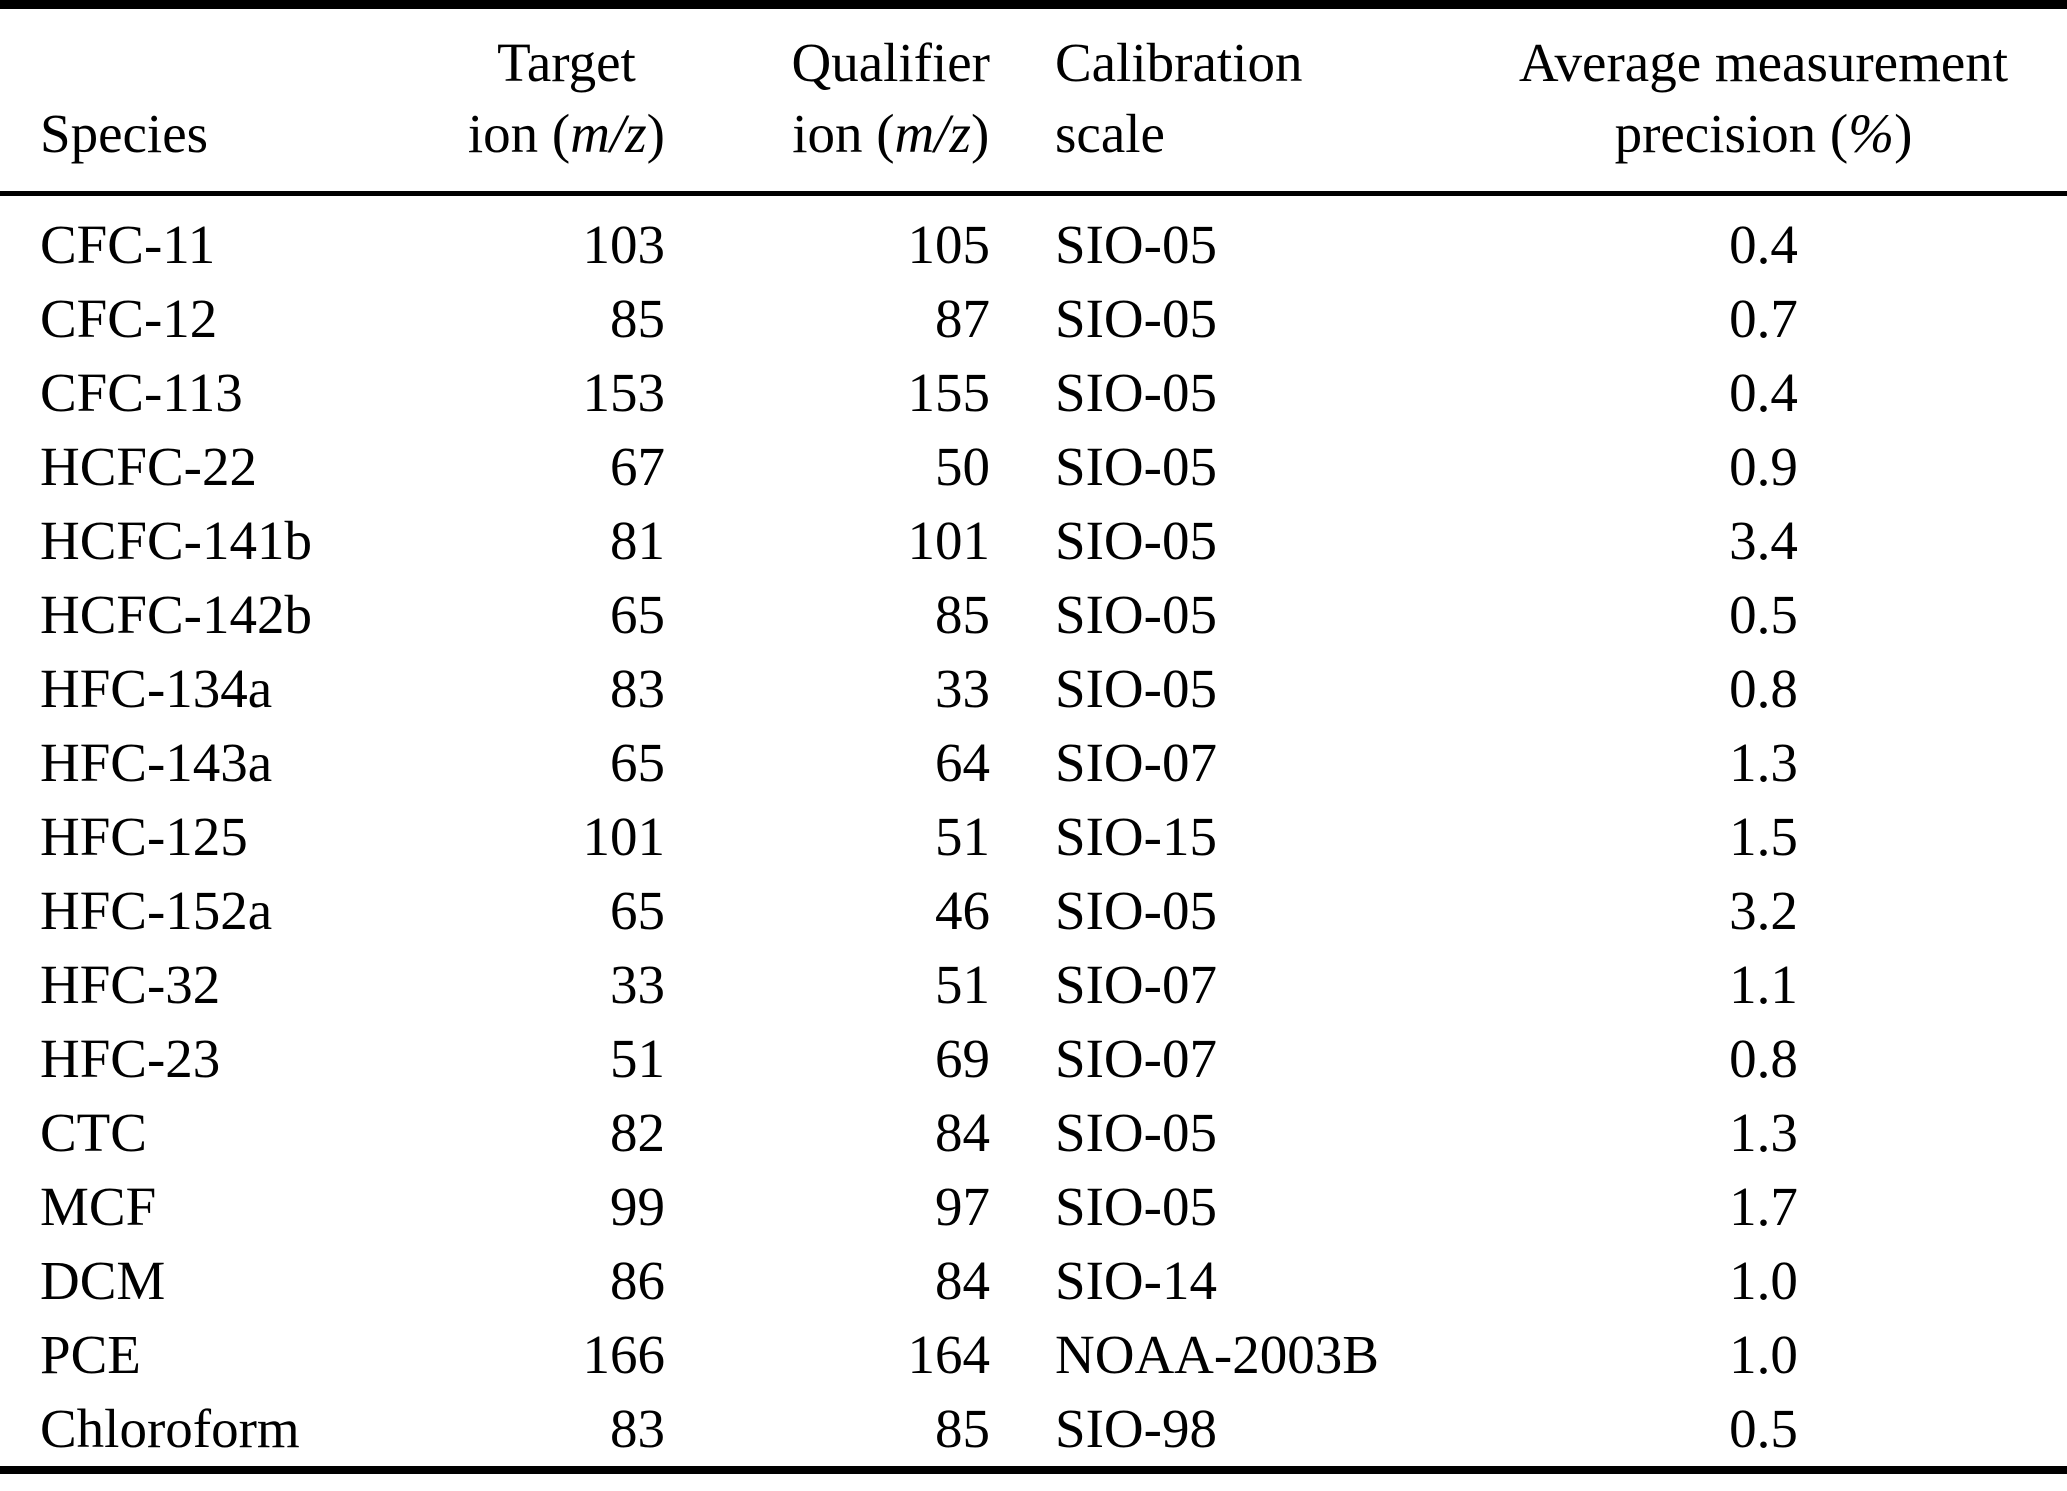  What do you see at coordinates (1033, 985) in the screenshot?
I see `table-row: HFC-32 33 51 SIO-07 1.1` at bounding box center [1033, 985].